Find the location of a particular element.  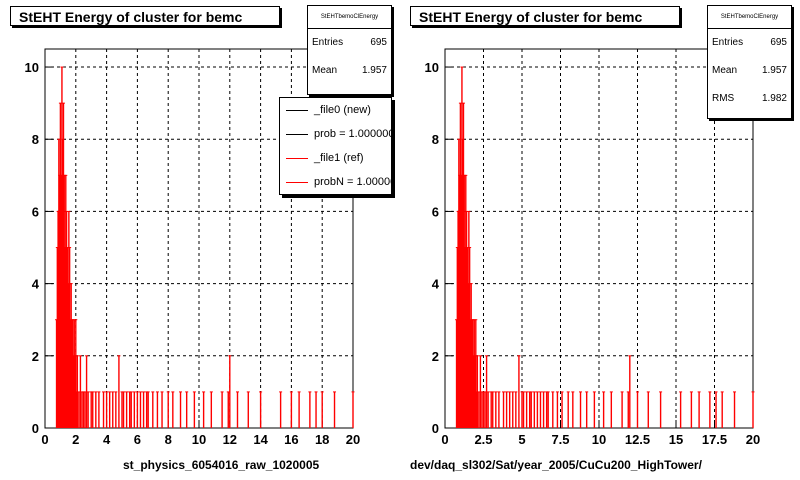

stats-value: 1.982 is located at coordinates (774, 98).